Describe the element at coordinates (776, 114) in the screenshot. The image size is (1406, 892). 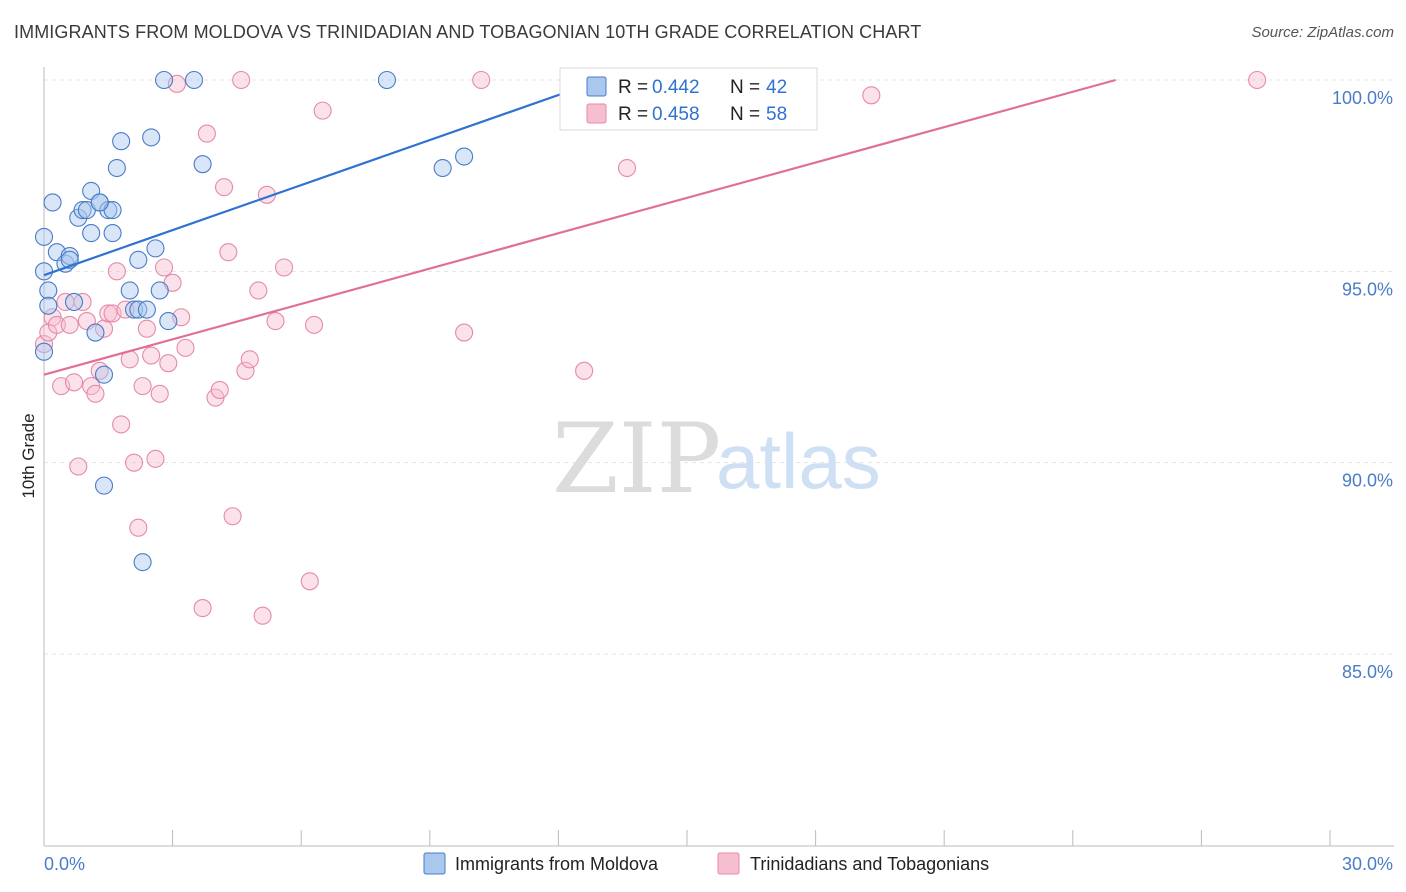
I see `legend-n-value-pink: 58` at that location.